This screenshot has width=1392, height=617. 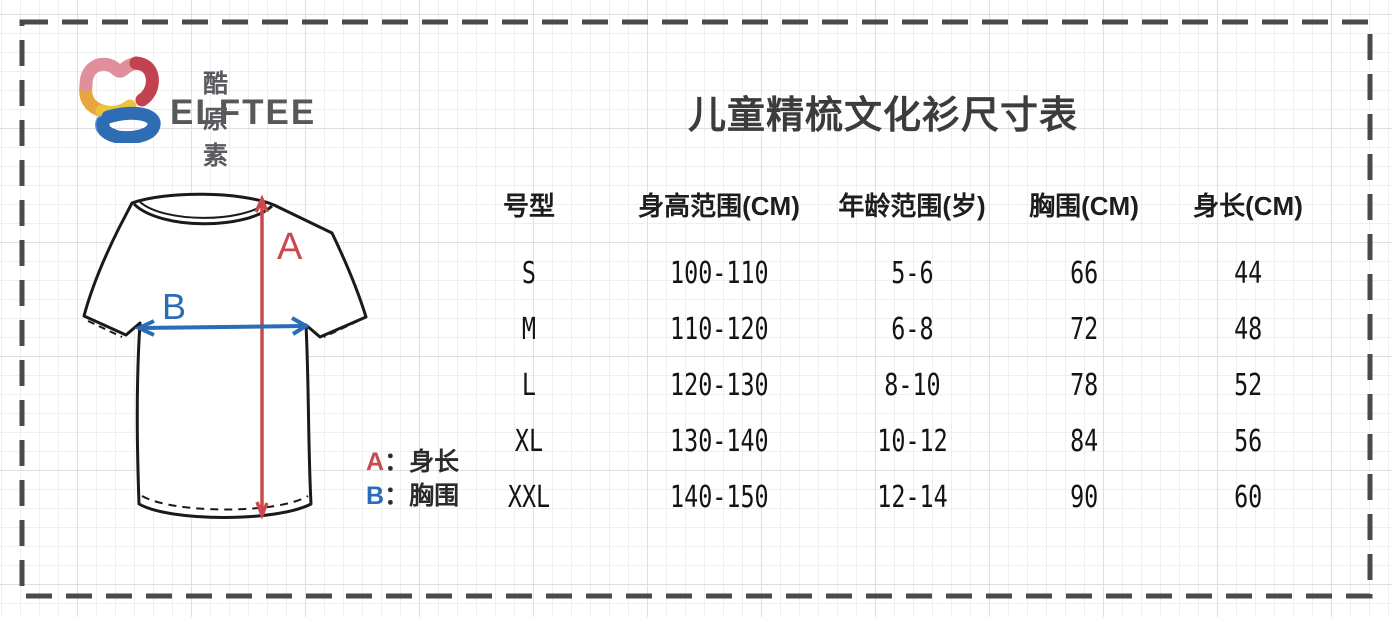 I want to click on table-cell: 44, so click(x=1248, y=273).